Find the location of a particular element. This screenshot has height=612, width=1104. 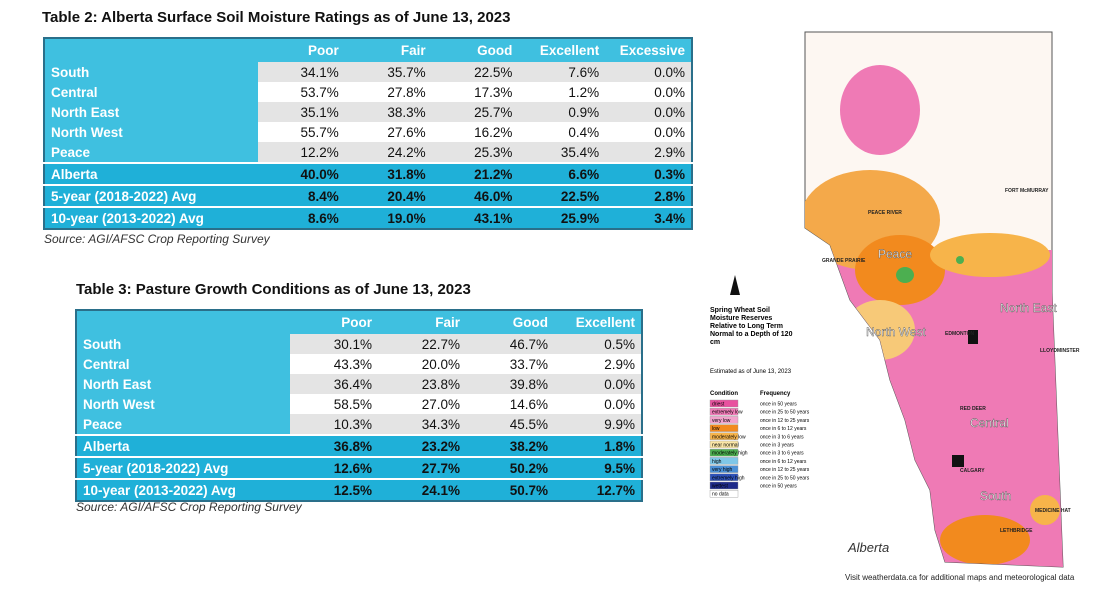

value-cell: 12.7% is located at coordinates (598, 489).